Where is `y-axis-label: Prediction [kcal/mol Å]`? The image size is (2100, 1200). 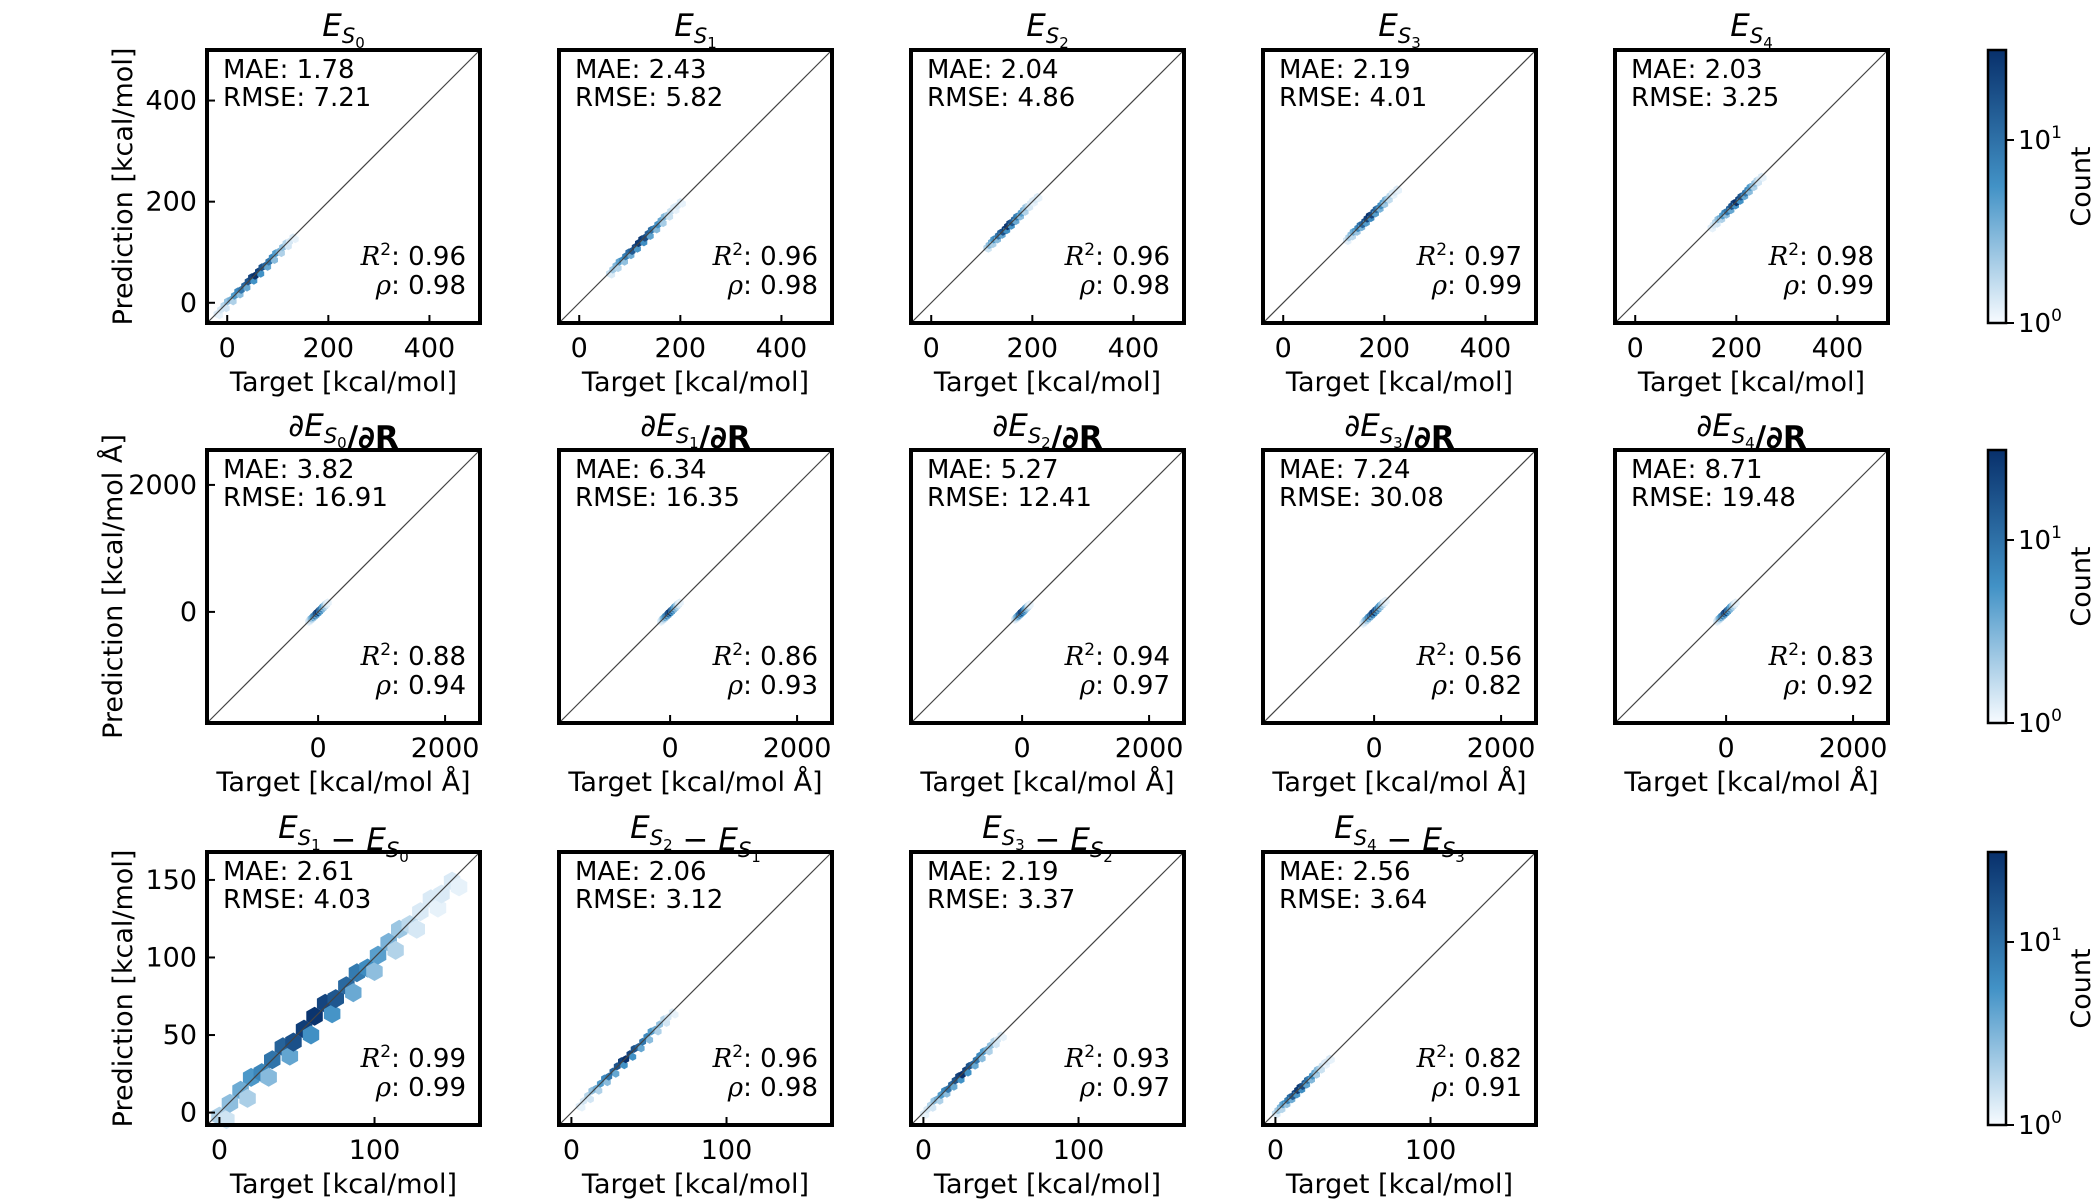
y-axis-label: Prediction [kcal/mol Å] is located at coordinates (113, 586).